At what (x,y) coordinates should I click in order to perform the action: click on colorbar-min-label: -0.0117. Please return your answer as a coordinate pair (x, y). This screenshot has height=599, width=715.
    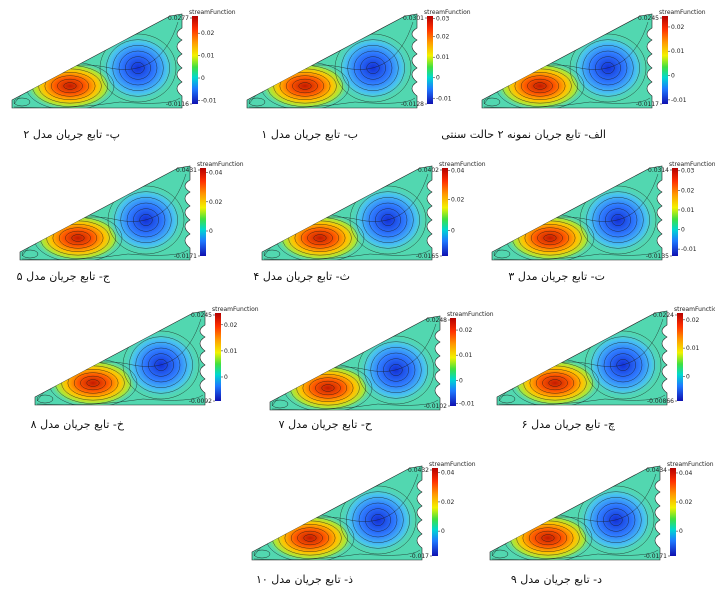
    Looking at the image, I should click on (647, 104).